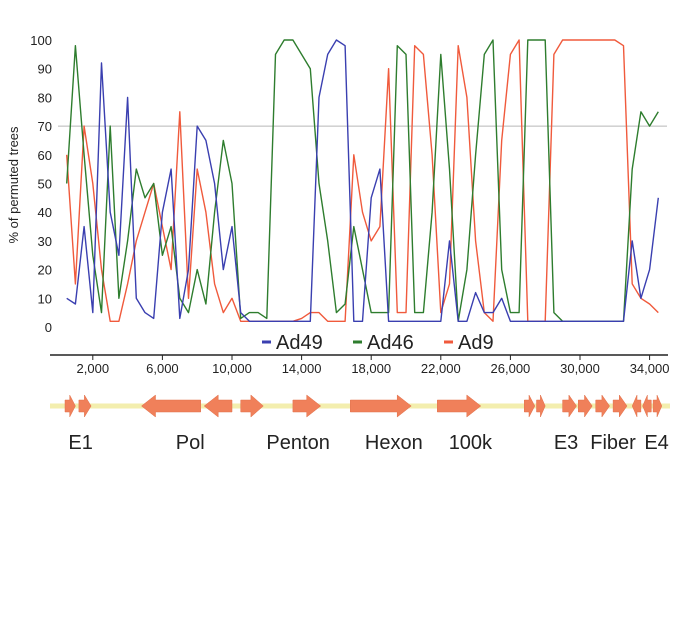 The width and height of the screenshot is (679, 626). I want to click on gene-label-e1: E1, so click(80, 443).